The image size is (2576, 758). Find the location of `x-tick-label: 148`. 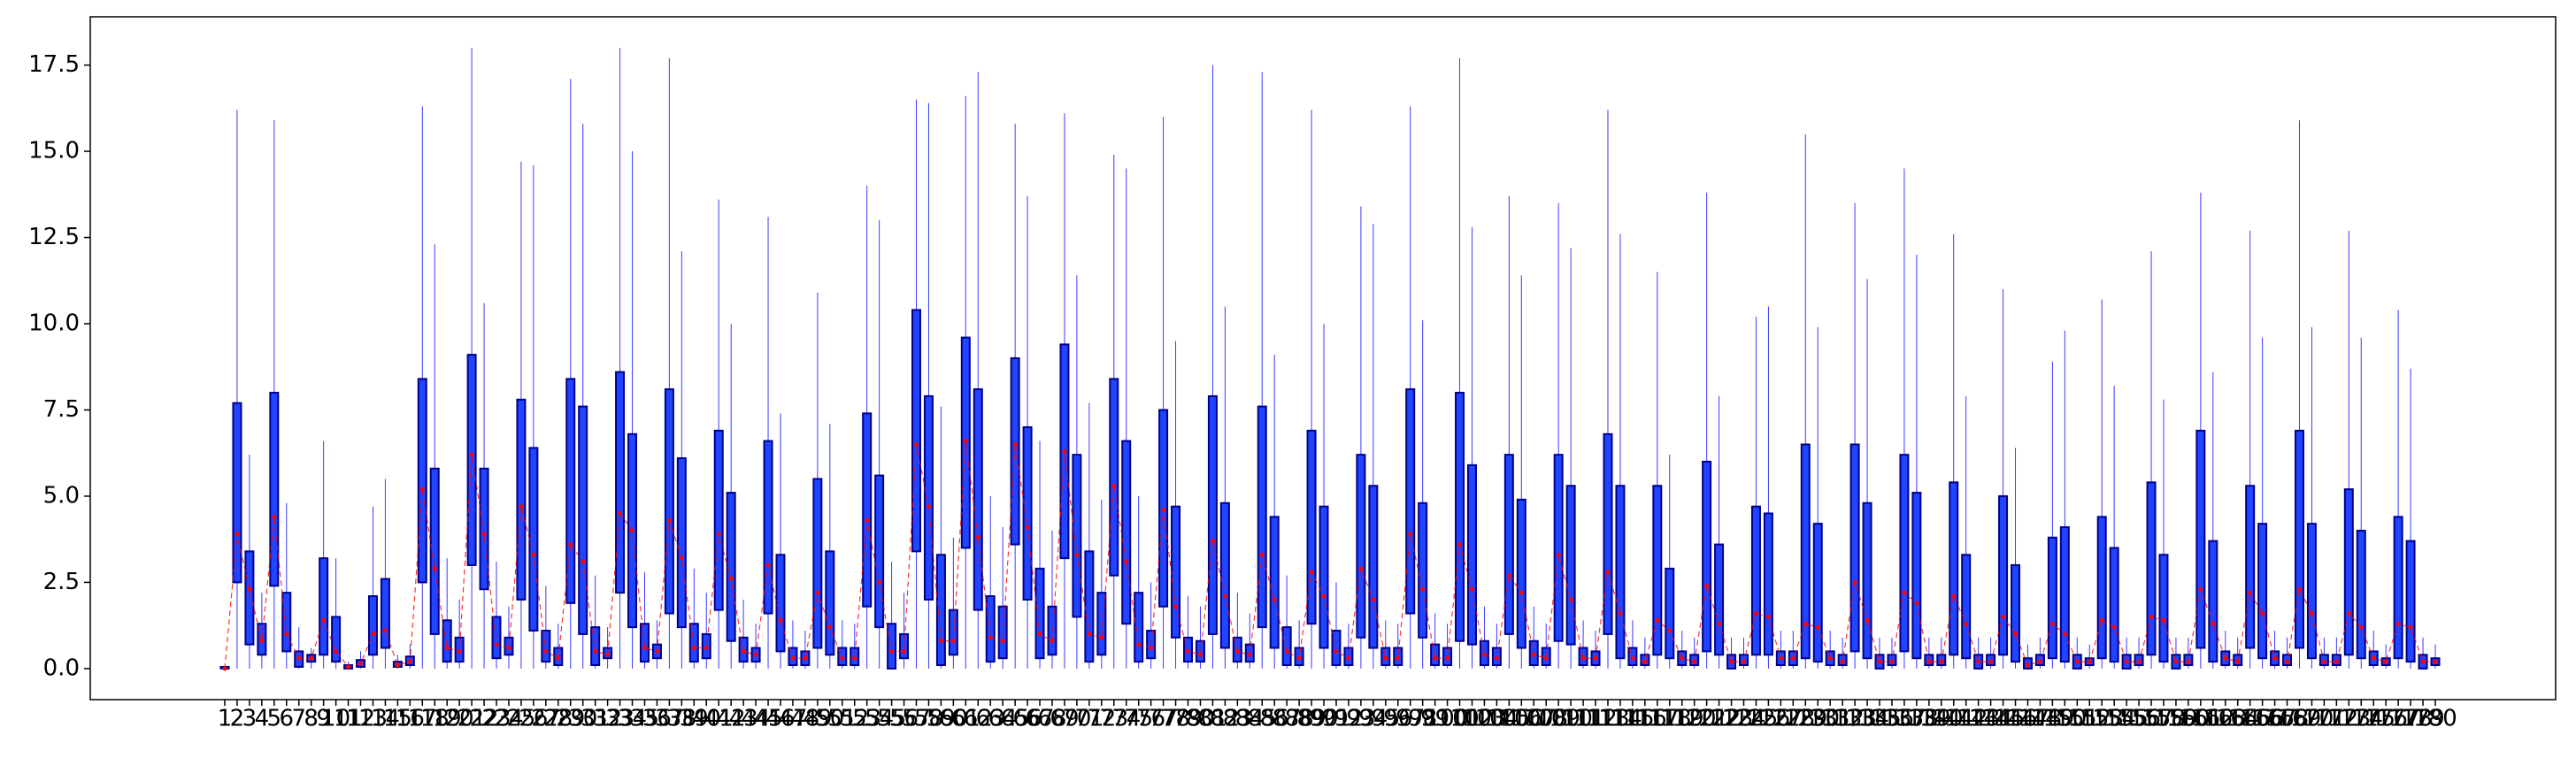

x-tick-label: 148 is located at coordinates (2041, 719).